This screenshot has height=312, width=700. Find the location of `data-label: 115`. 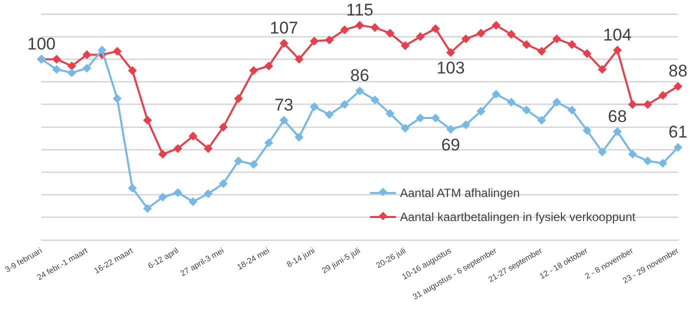

data-label: 115 is located at coordinates (360, 10).